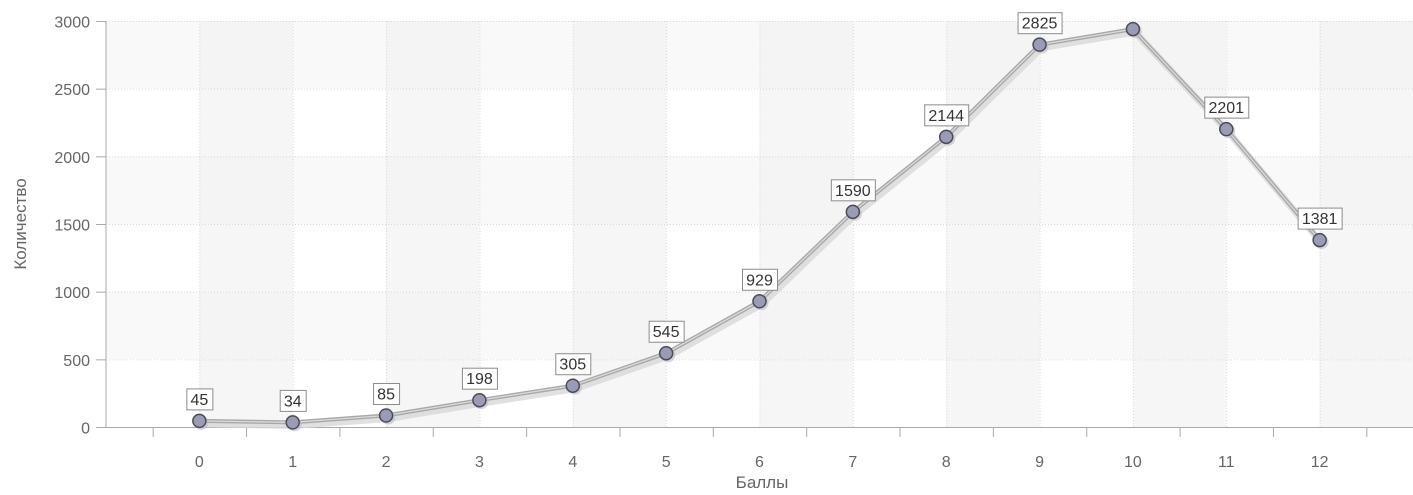 The width and height of the screenshot is (1413, 495). I want to click on data-label-text: 2144, so click(946, 116).